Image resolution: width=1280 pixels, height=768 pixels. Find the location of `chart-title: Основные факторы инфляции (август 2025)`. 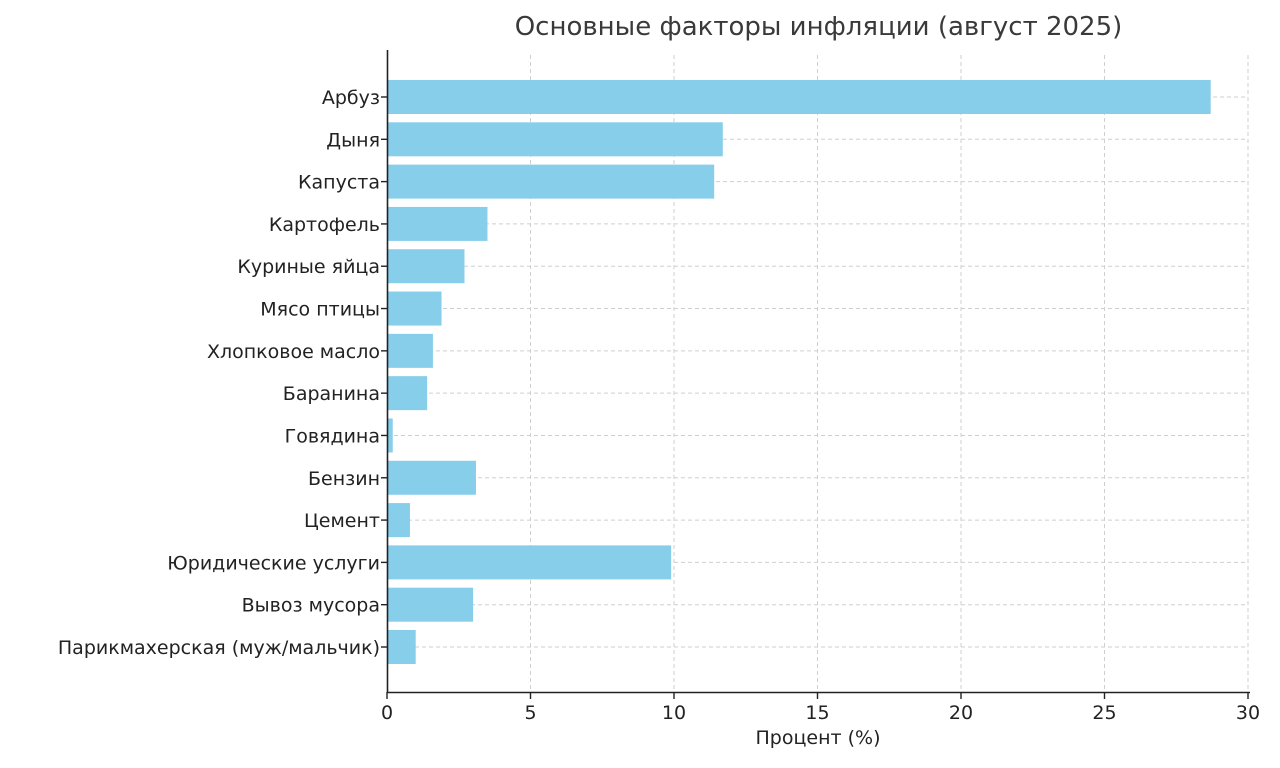

chart-title: Основные факторы инфляции (август 2025) is located at coordinates (818, 27).